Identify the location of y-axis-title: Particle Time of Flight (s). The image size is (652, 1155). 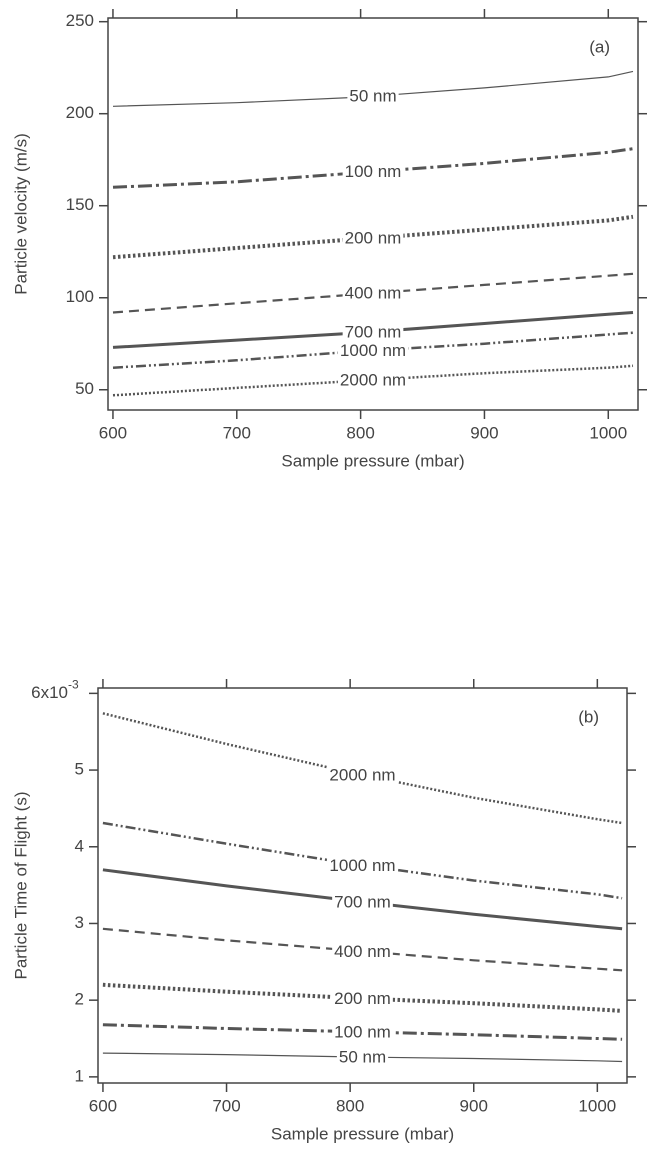
(20, 886).